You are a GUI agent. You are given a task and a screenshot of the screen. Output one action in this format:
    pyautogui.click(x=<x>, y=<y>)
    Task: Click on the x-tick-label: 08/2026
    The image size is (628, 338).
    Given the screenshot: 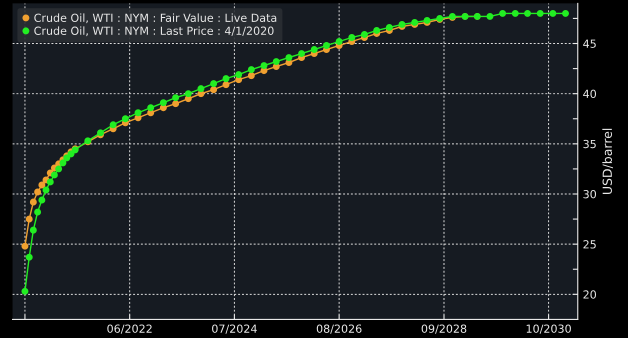 What is the action you would take?
    pyautogui.click(x=339, y=329)
    